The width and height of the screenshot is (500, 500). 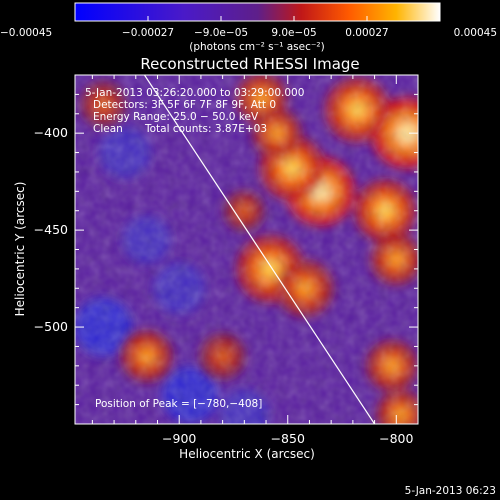 What do you see at coordinates (194, 93) in the screenshot?
I see `info-time-range: 5-Jan-2013 03:26:20.000 to 03:29:00.000` at bounding box center [194, 93].